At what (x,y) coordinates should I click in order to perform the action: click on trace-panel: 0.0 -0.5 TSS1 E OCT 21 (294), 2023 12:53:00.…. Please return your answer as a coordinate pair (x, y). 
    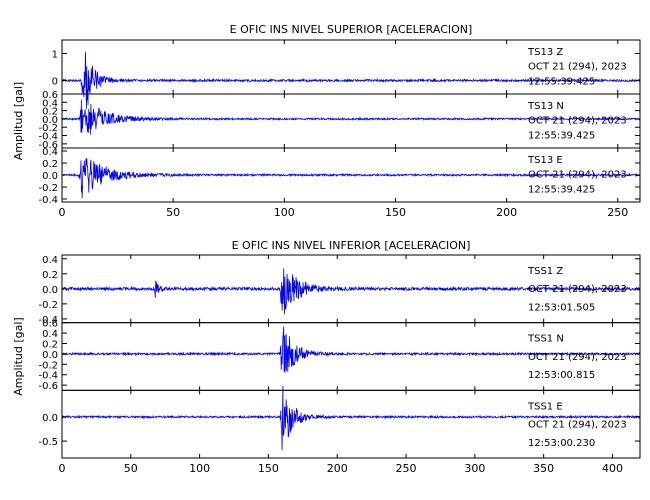
    Looking at the image, I should click on (339, 422).